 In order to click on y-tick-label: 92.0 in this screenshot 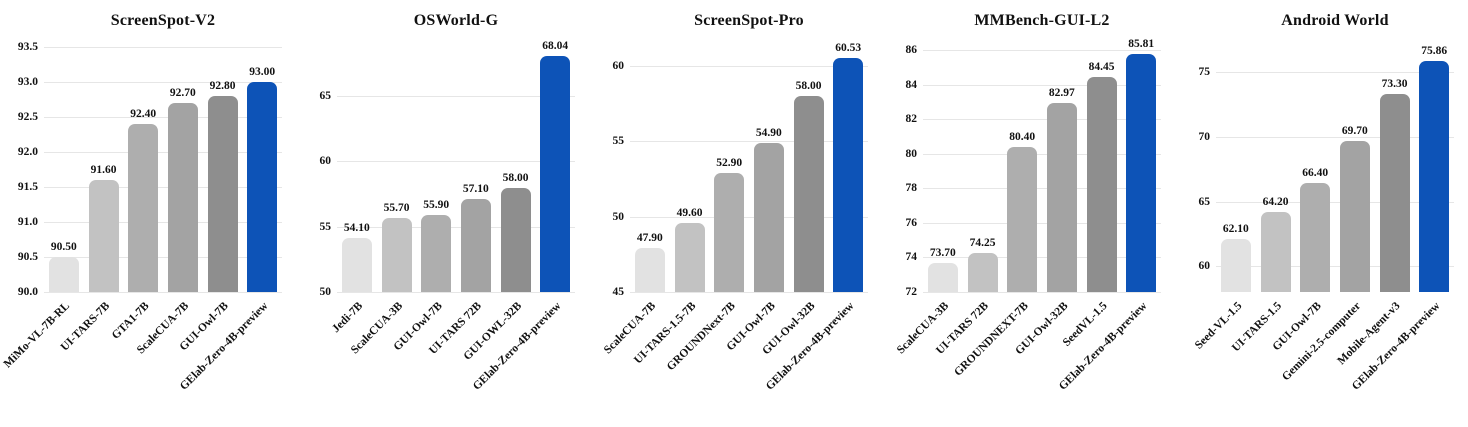, I will do `click(27, 152)`.